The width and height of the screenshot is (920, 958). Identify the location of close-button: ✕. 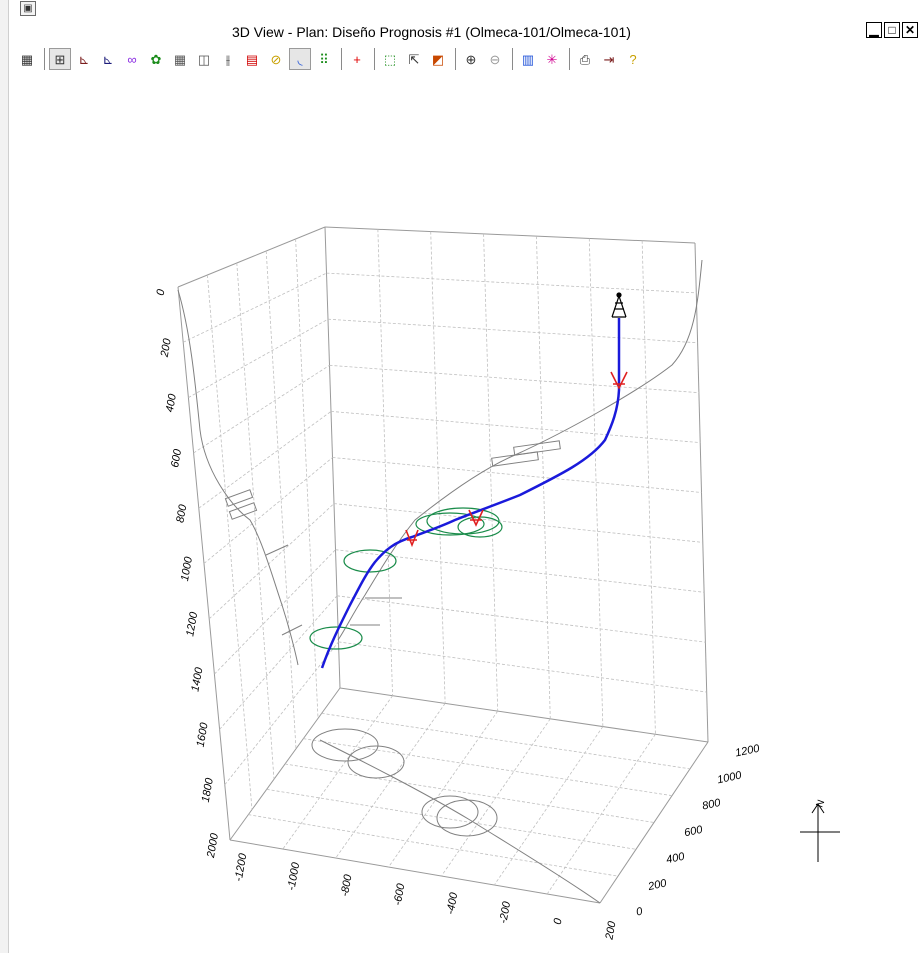
(910, 30).